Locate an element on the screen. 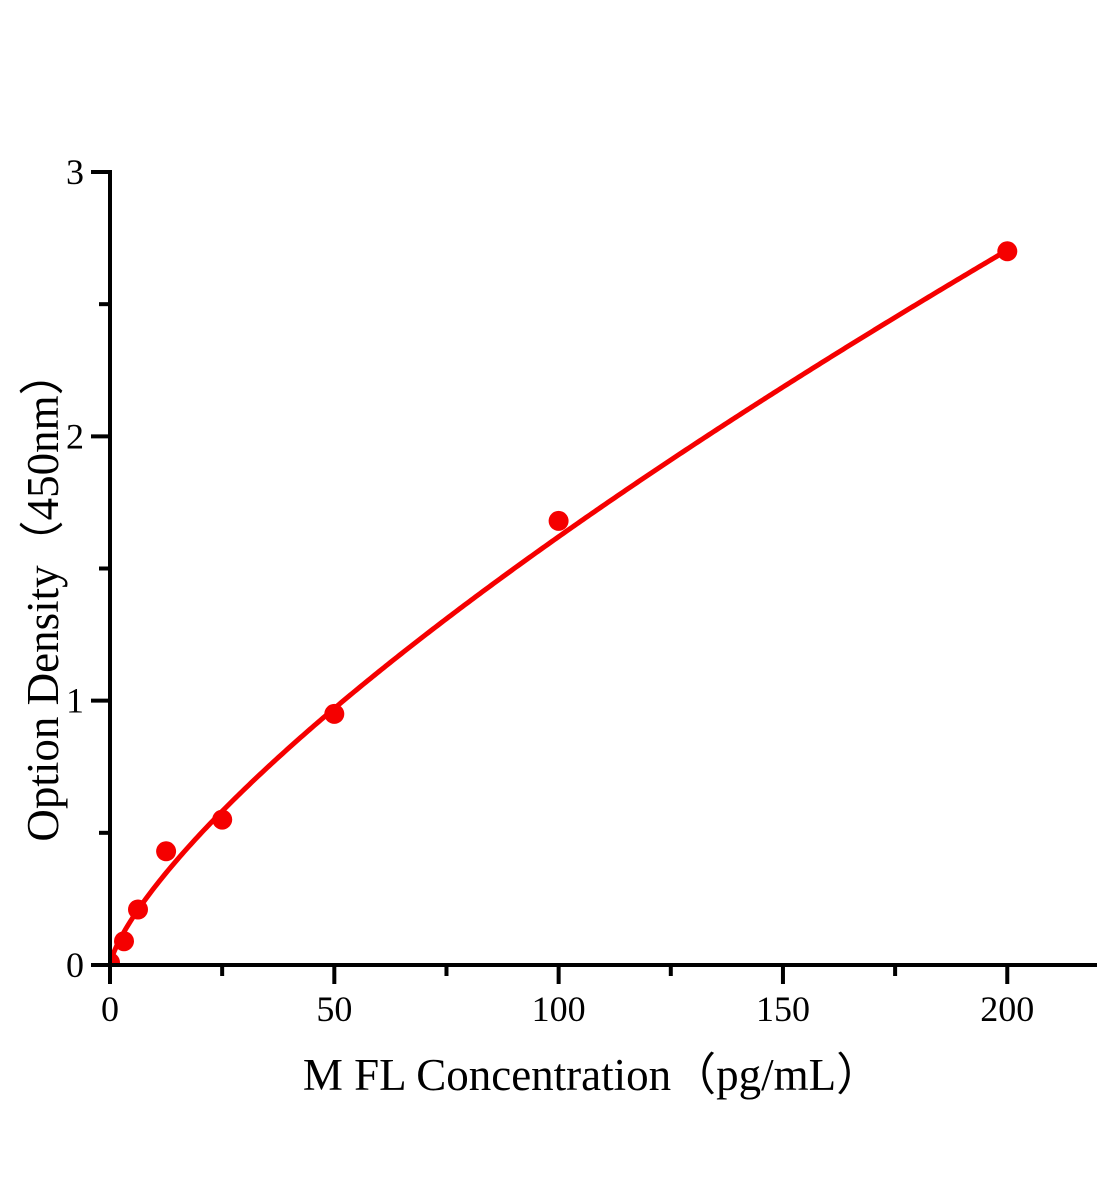  y-tick-label: 2 is located at coordinates (75, 436).